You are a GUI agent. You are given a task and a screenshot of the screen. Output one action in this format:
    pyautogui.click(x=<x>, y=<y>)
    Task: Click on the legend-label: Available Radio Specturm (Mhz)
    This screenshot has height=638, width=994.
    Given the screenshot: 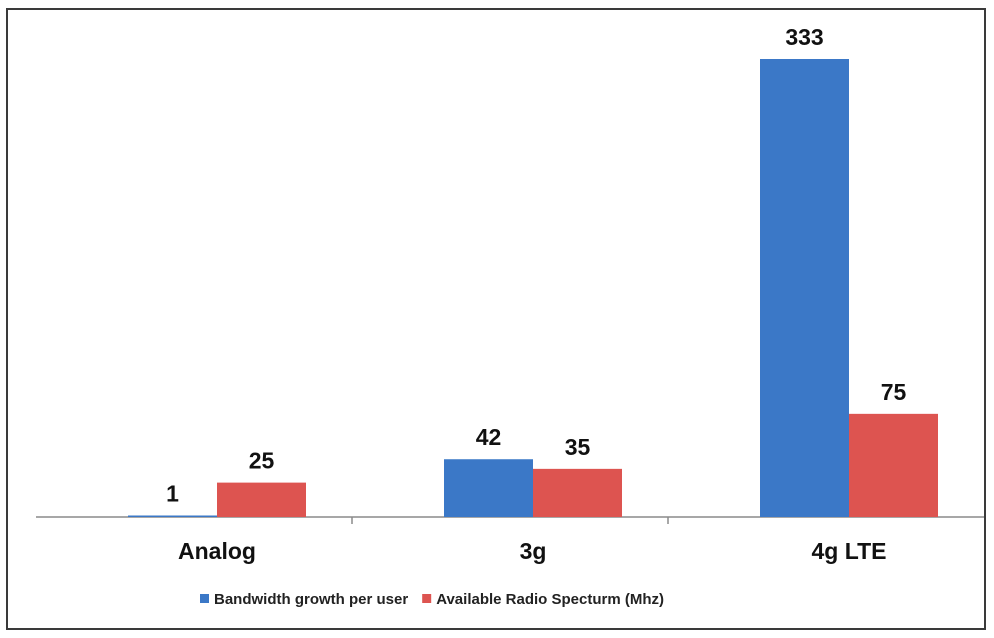 What is the action you would take?
    pyautogui.click(x=550, y=599)
    